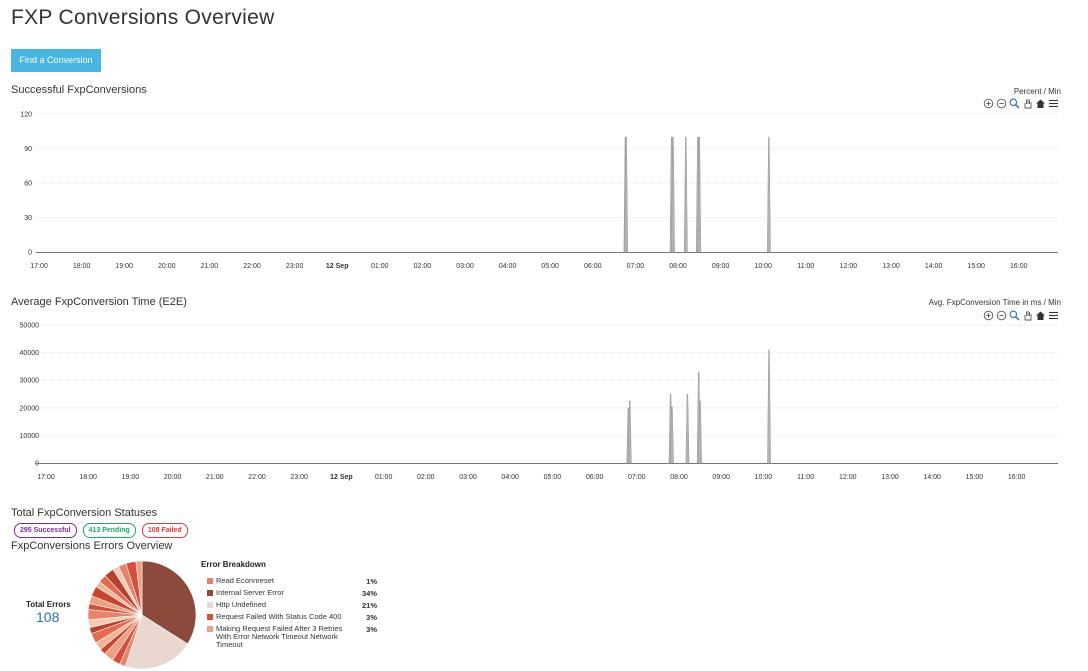 The height and width of the screenshot is (671, 1088). I want to click on page-title: FXP Conversions Overview, so click(143, 17).